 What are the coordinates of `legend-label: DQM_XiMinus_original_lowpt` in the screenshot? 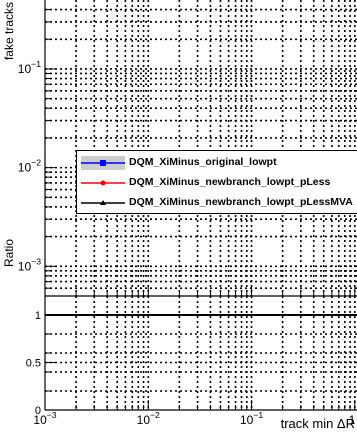 It's located at (203, 162).